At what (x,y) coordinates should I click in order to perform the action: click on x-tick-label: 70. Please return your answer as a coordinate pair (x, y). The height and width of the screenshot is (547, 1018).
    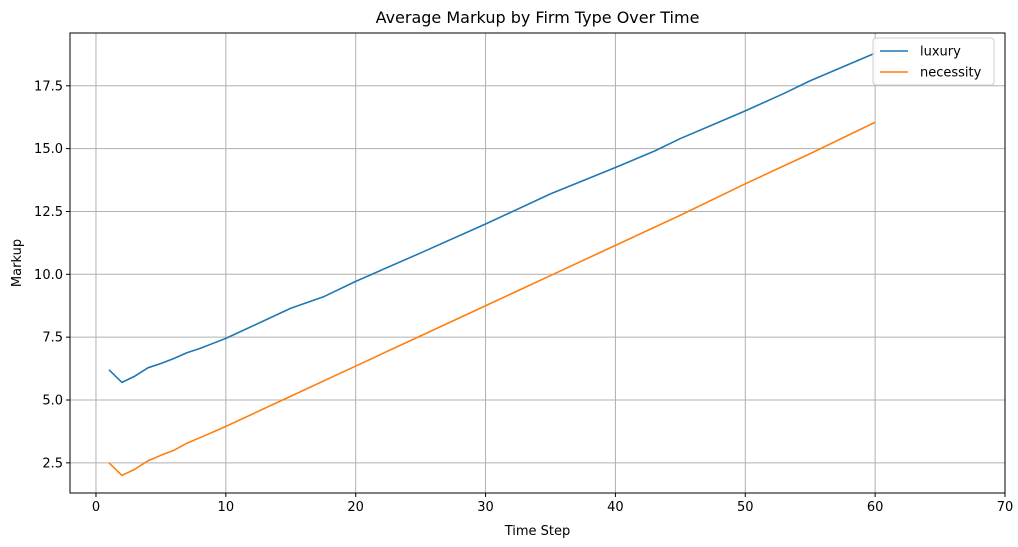
    Looking at the image, I should click on (1005, 507).